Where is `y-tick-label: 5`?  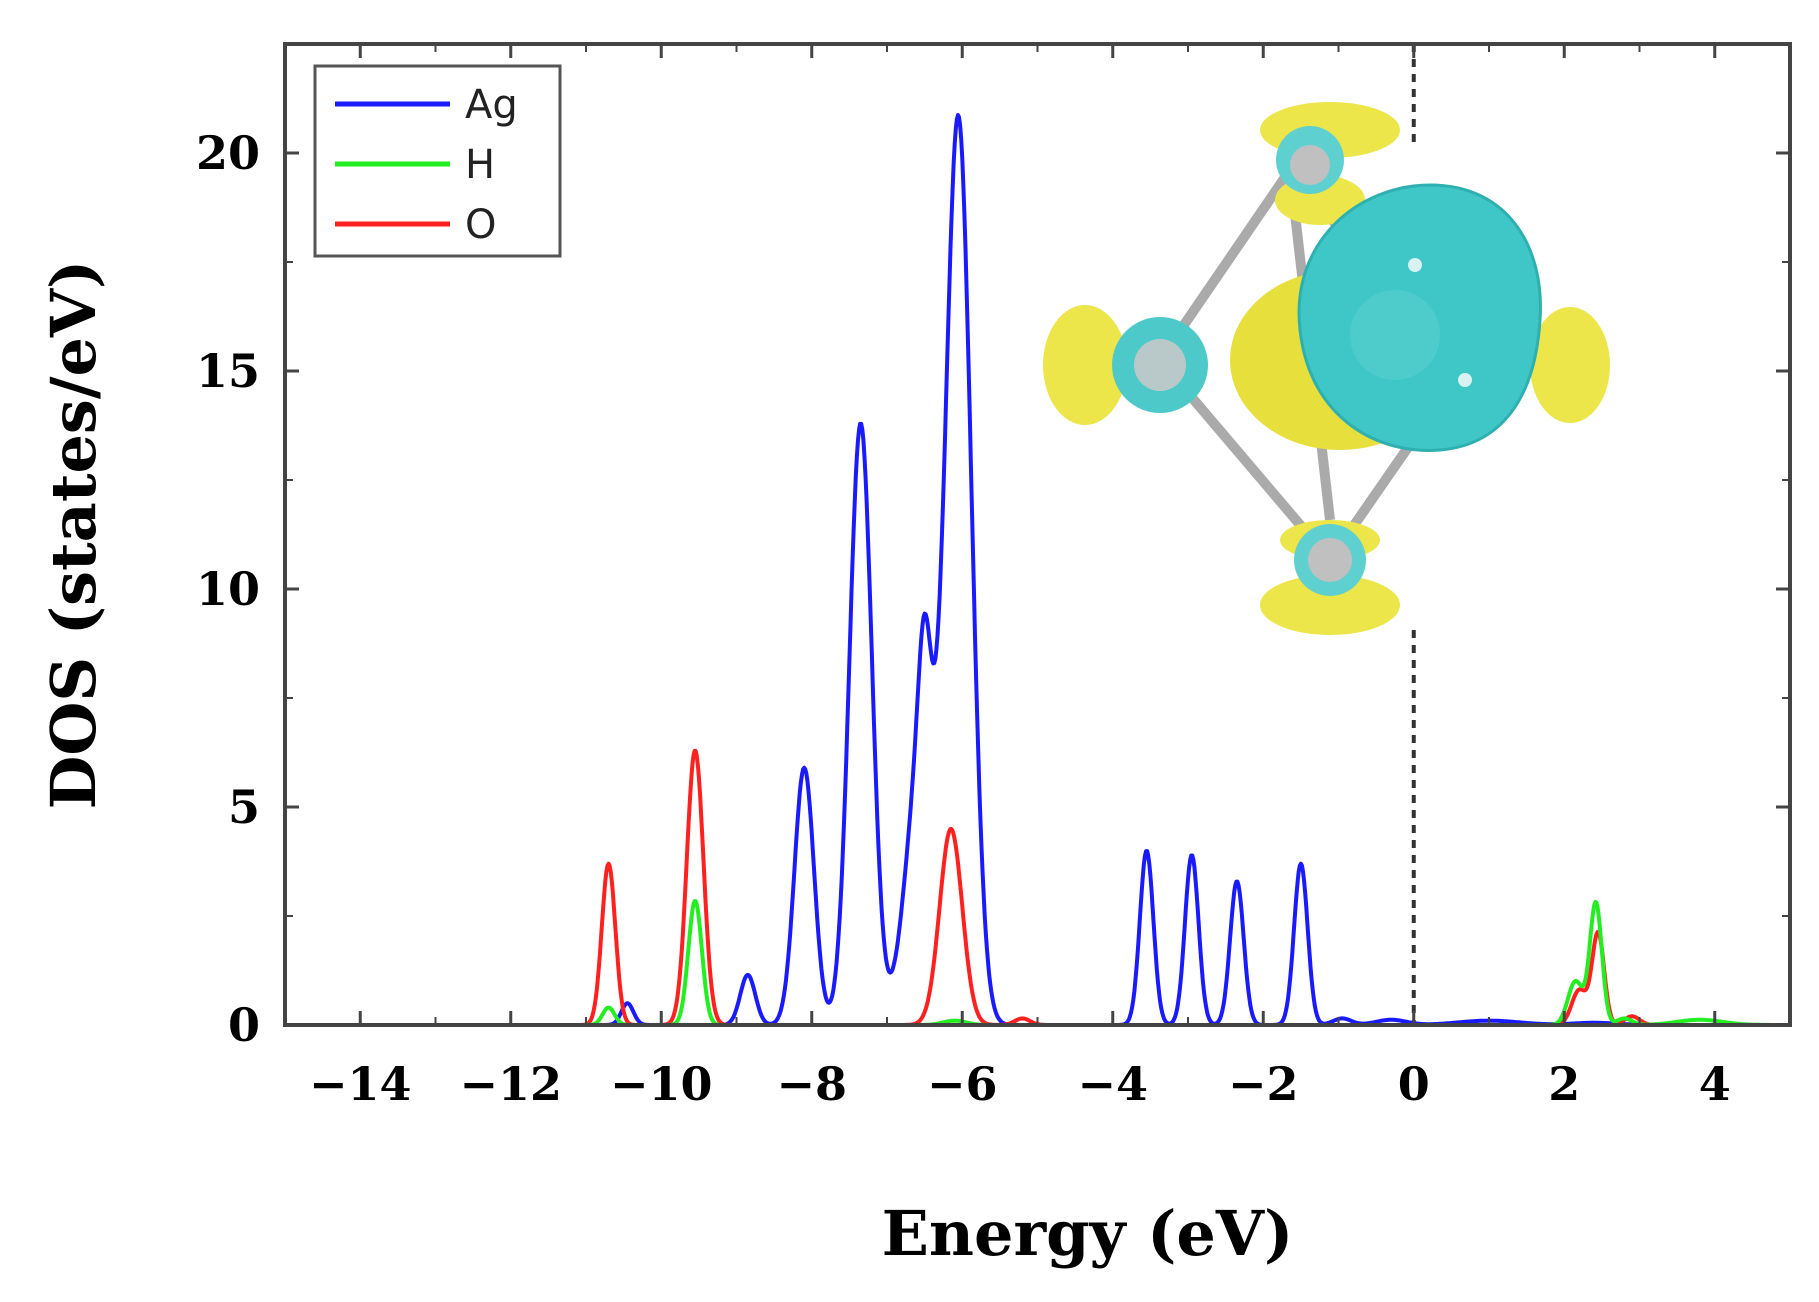 y-tick-label: 5 is located at coordinates (244, 807).